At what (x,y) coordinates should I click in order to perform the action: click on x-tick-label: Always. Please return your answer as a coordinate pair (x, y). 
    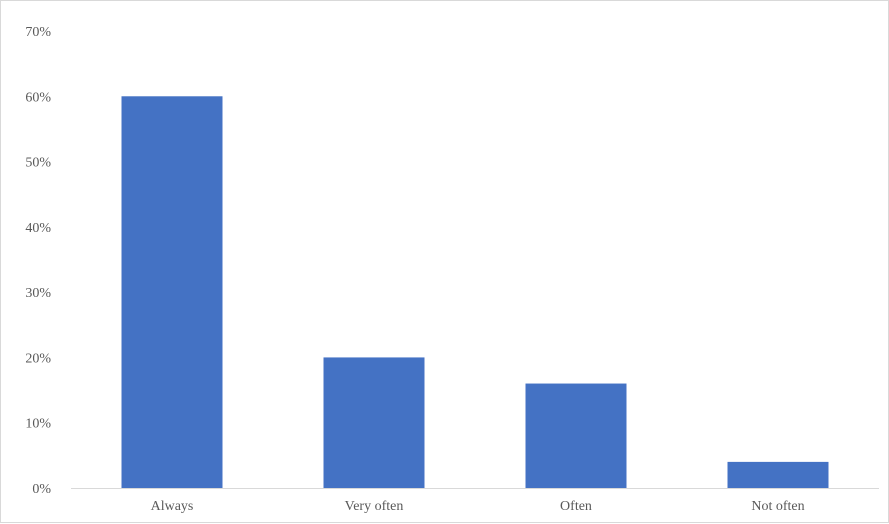
    Looking at the image, I should click on (172, 506).